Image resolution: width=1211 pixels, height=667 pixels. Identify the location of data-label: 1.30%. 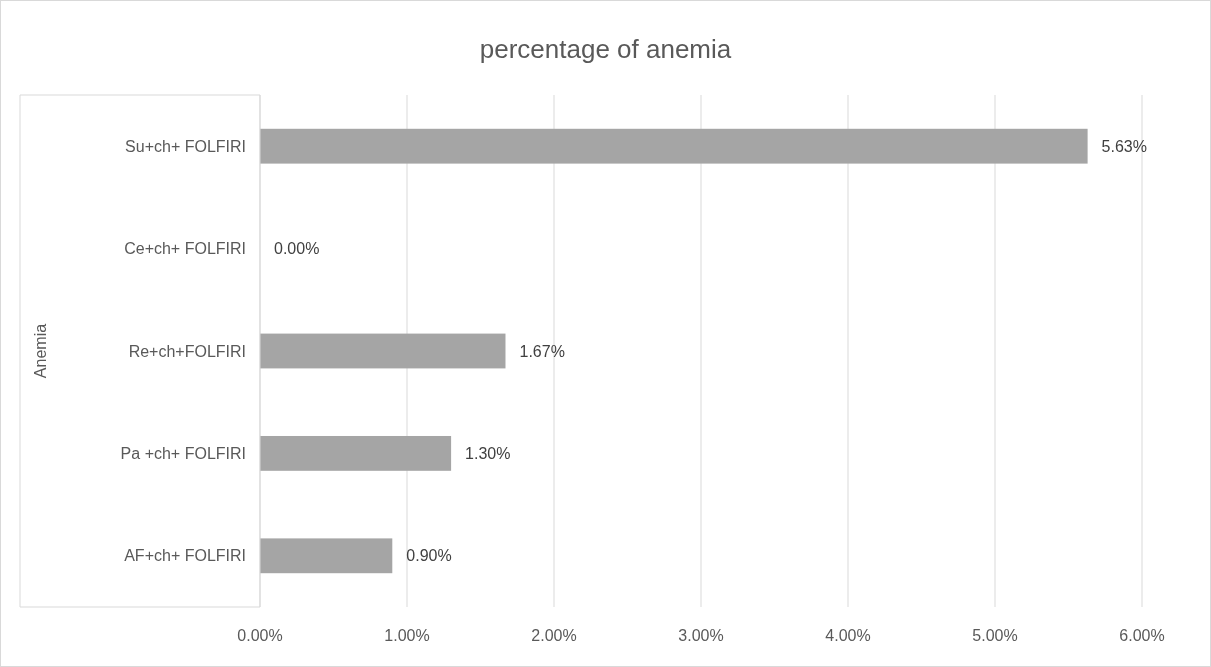
(488, 453).